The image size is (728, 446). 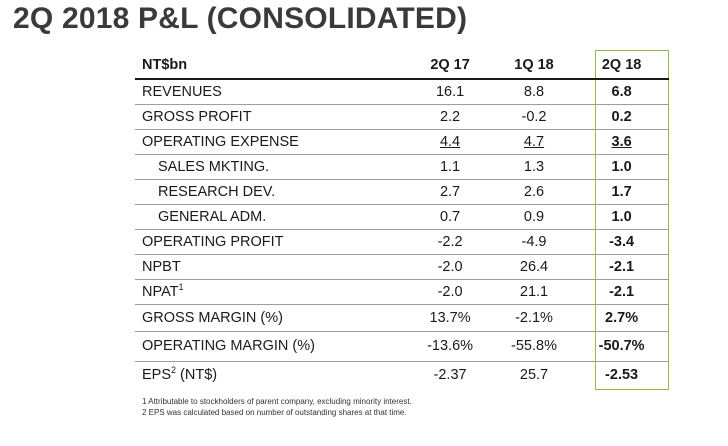 What do you see at coordinates (450, 346) in the screenshot?
I see `cell-2q17: -13.6%` at bounding box center [450, 346].